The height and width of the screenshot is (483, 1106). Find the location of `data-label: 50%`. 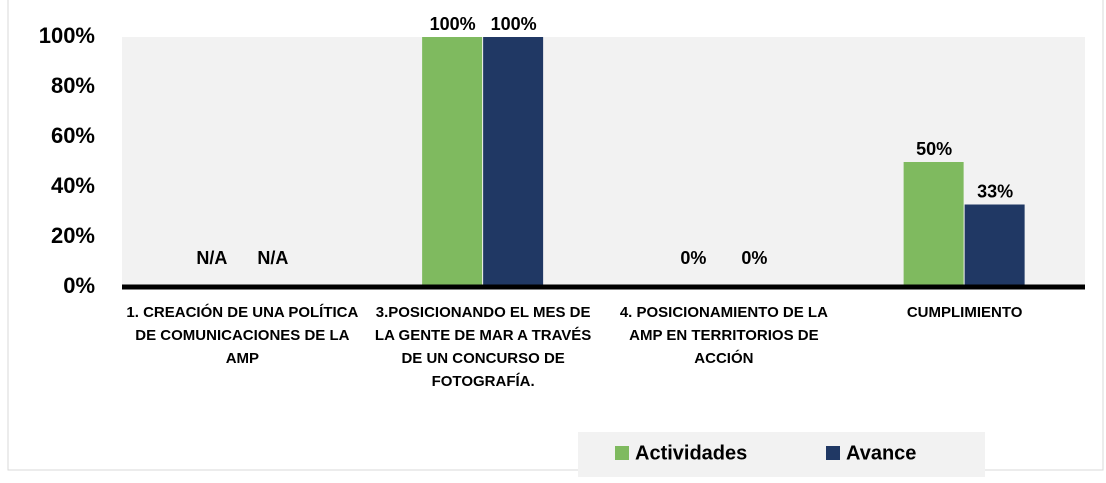

data-label: 50% is located at coordinates (934, 149).